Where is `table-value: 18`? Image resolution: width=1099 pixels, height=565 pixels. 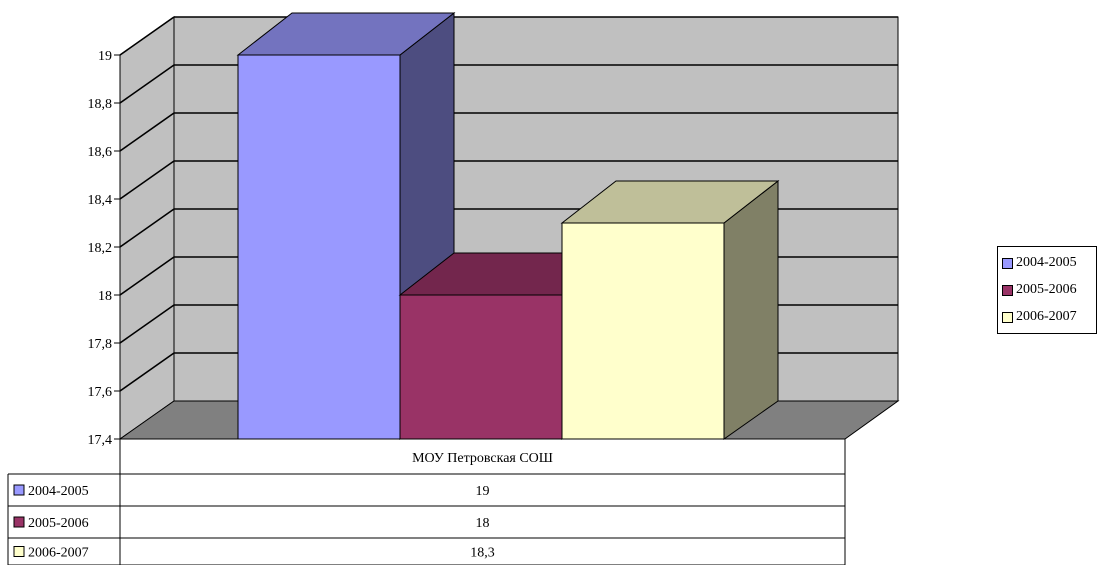
table-value: 18 is located at coordinates (483, 523).